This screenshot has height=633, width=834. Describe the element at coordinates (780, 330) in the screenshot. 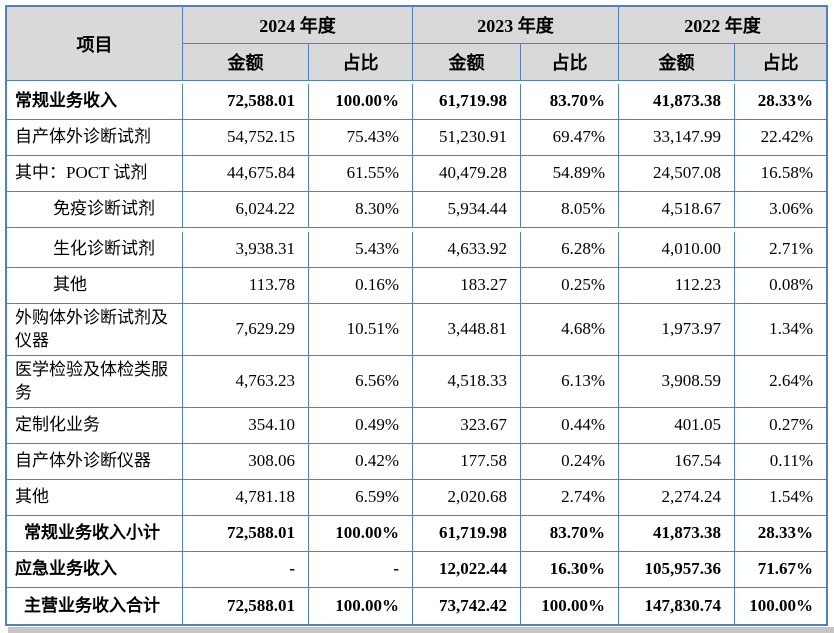

I see `ratio-cell-2022: 1.34%` at that location.